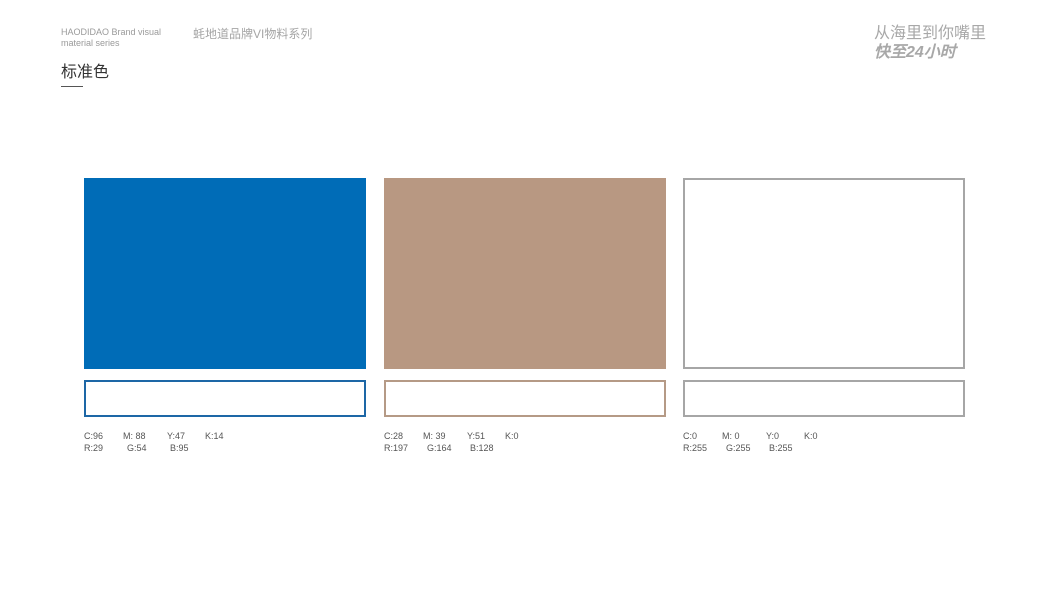  What do you see at coordinates (439, 448) in the screenshot?
I see `rgb-value: G:164` at bounding box center [439, 448].